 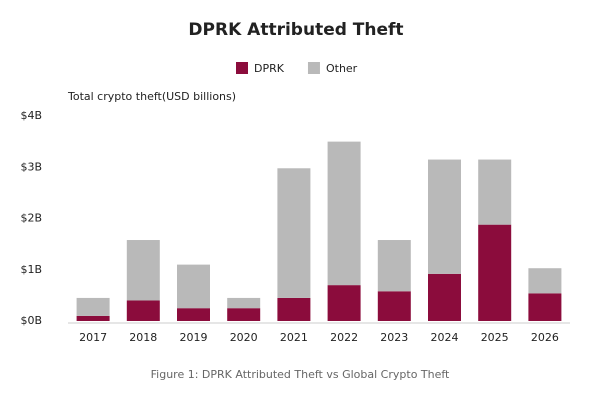 I want to click on y-tick-label: $1B, so click(x=31, y=269).